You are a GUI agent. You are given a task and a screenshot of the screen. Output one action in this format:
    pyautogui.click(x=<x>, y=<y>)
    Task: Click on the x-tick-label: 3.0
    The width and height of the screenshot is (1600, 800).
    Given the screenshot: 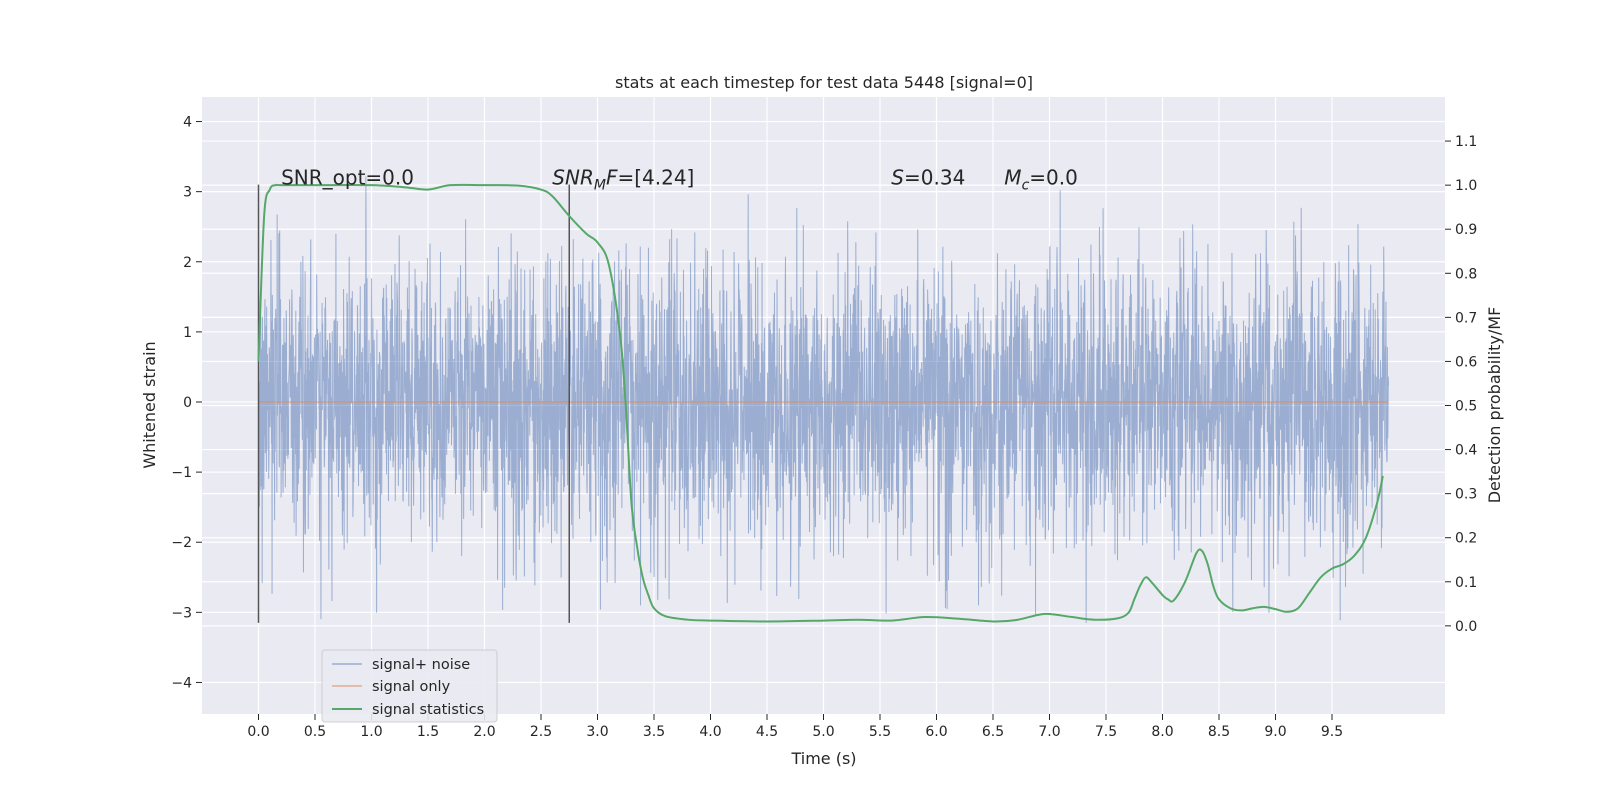 What is the action you would take?
    pyautogui.click(x=597, y=732)
    